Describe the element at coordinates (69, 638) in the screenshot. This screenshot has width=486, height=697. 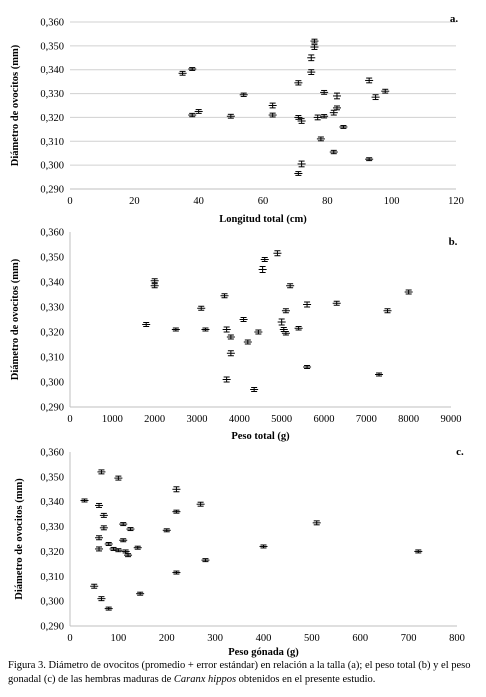
I see `panel-c-x-tick-label: 0` at that location.